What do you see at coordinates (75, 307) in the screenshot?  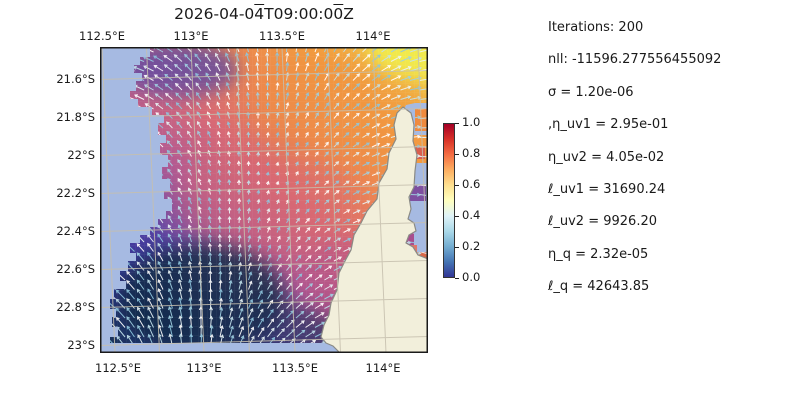 I see `tick-label: 22.8°S` at bounding box center [75, 307].